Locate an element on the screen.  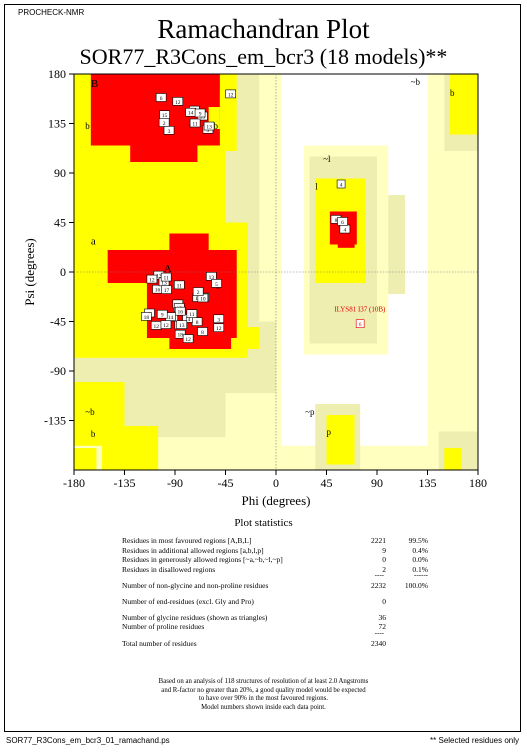
data-point: 17 is located at coordinates (166, 289).